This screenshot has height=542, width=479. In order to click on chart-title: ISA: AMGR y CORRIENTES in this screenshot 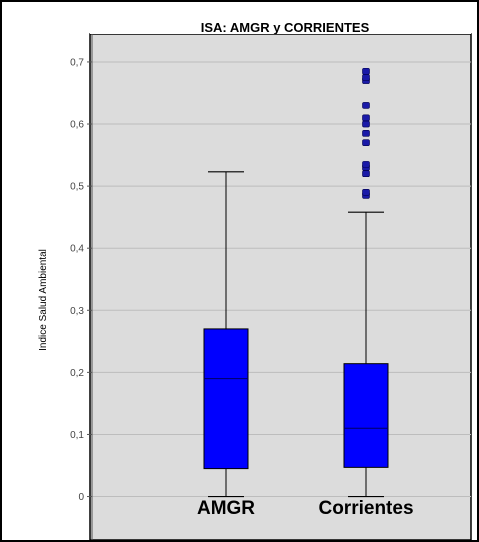, I will do `click(285, 27)`.